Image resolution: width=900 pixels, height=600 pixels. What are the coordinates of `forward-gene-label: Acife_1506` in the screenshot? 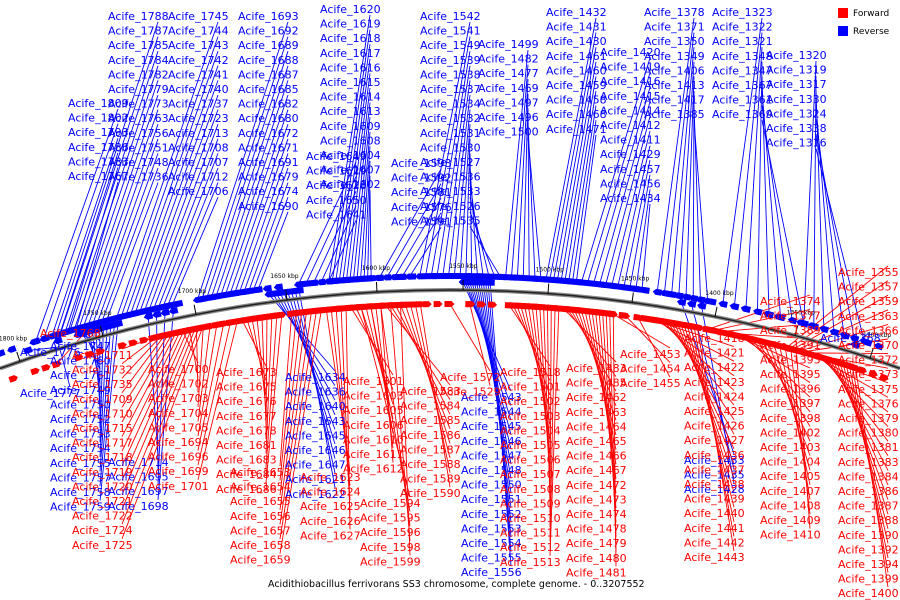 It's located at (530, 460).